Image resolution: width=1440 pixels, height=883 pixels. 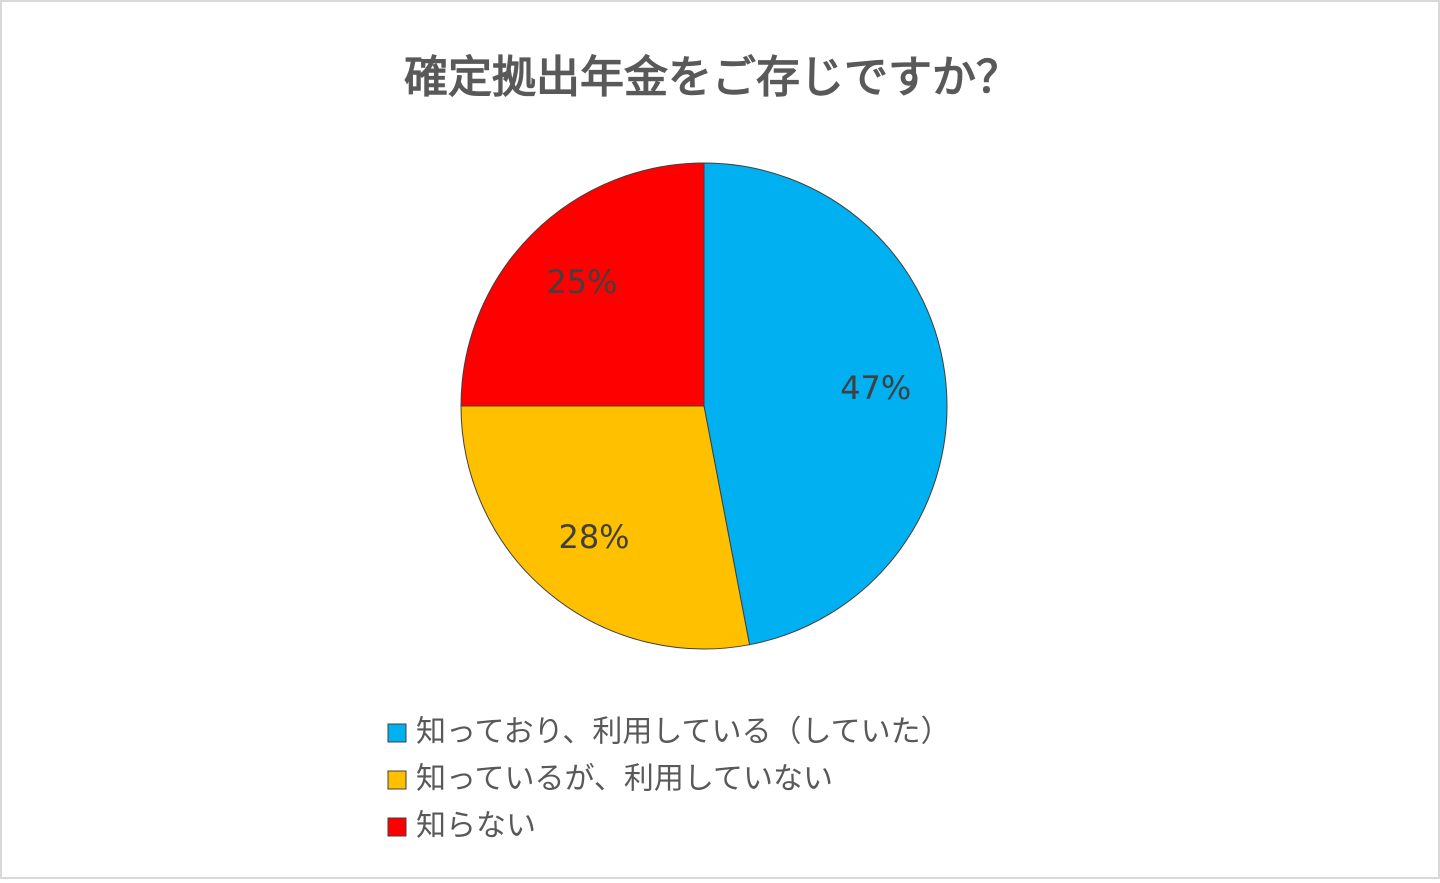 What do you see at coordinates (875, 388) in the screenshot?
I see `data-label: 47%` at bounding box center [875, 388].